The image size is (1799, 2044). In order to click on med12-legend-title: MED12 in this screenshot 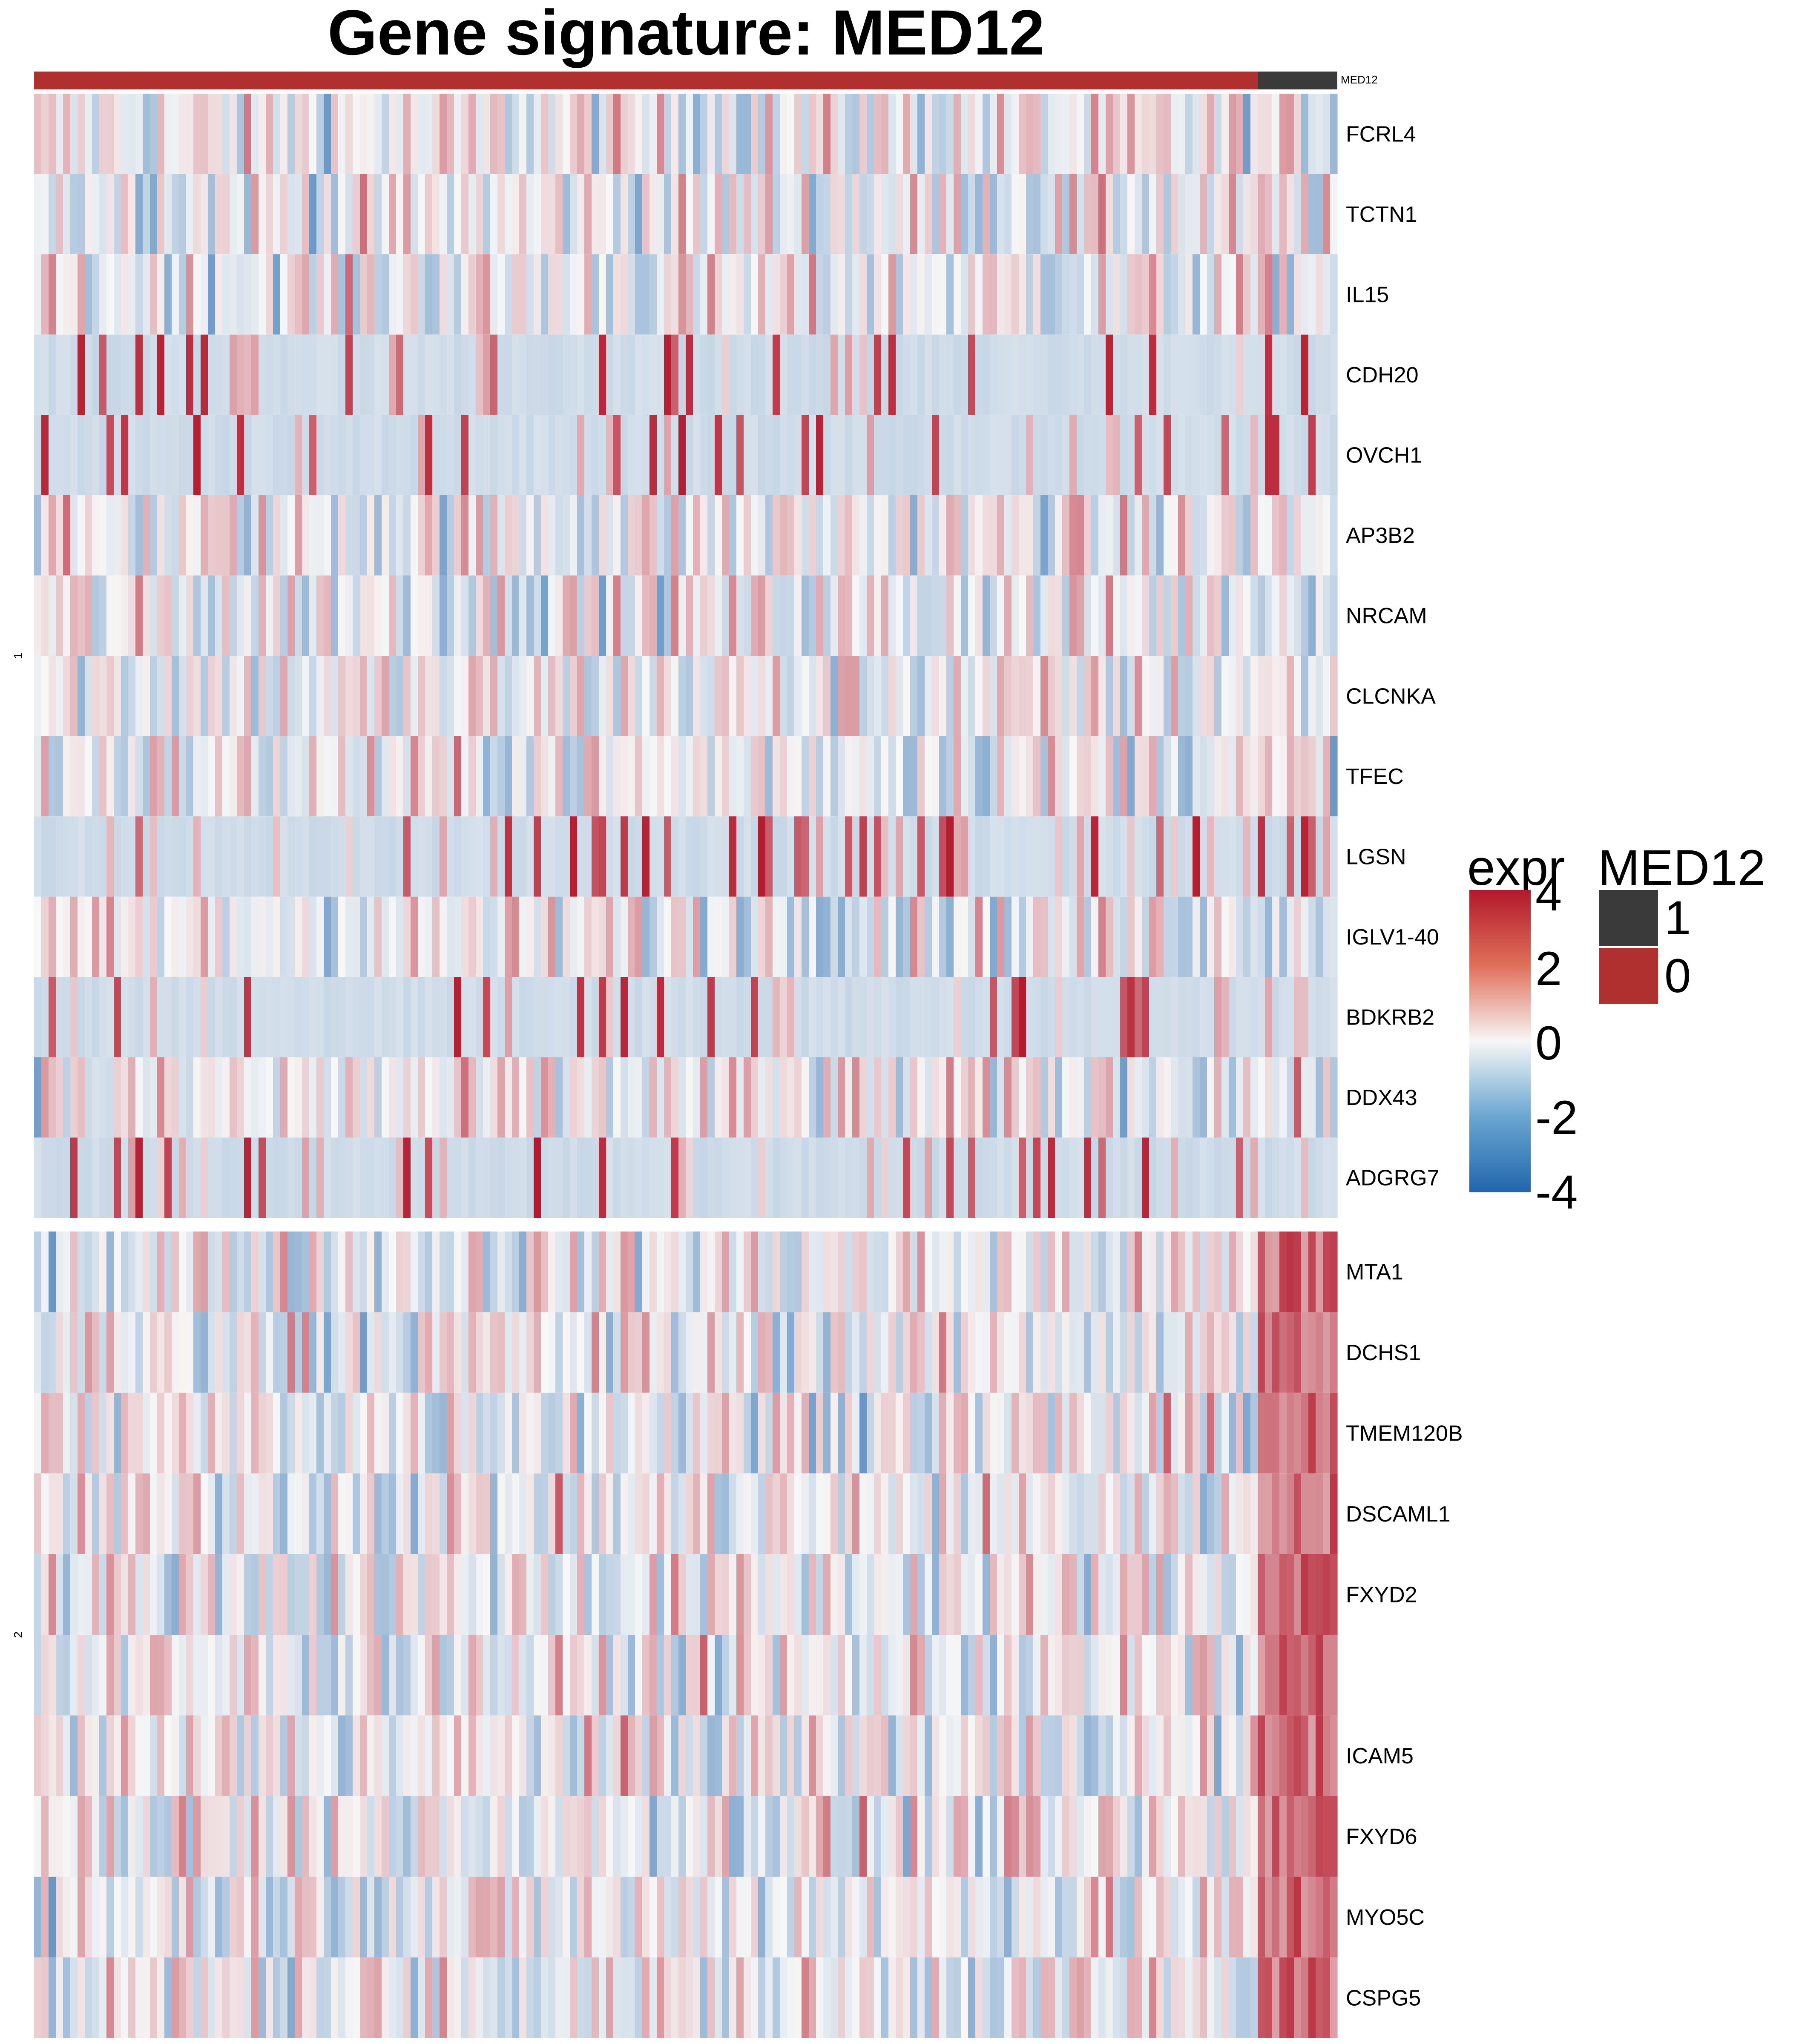, I will do `click(1682, 868)`.